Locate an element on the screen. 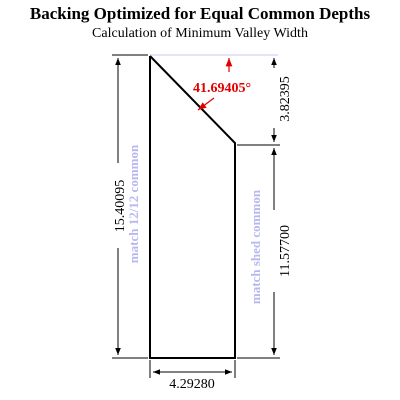 This screenshot has width=400, height=400. diagram-subtitle: Calculation of Minimum Valley Width is located at coordinates (200, 33).